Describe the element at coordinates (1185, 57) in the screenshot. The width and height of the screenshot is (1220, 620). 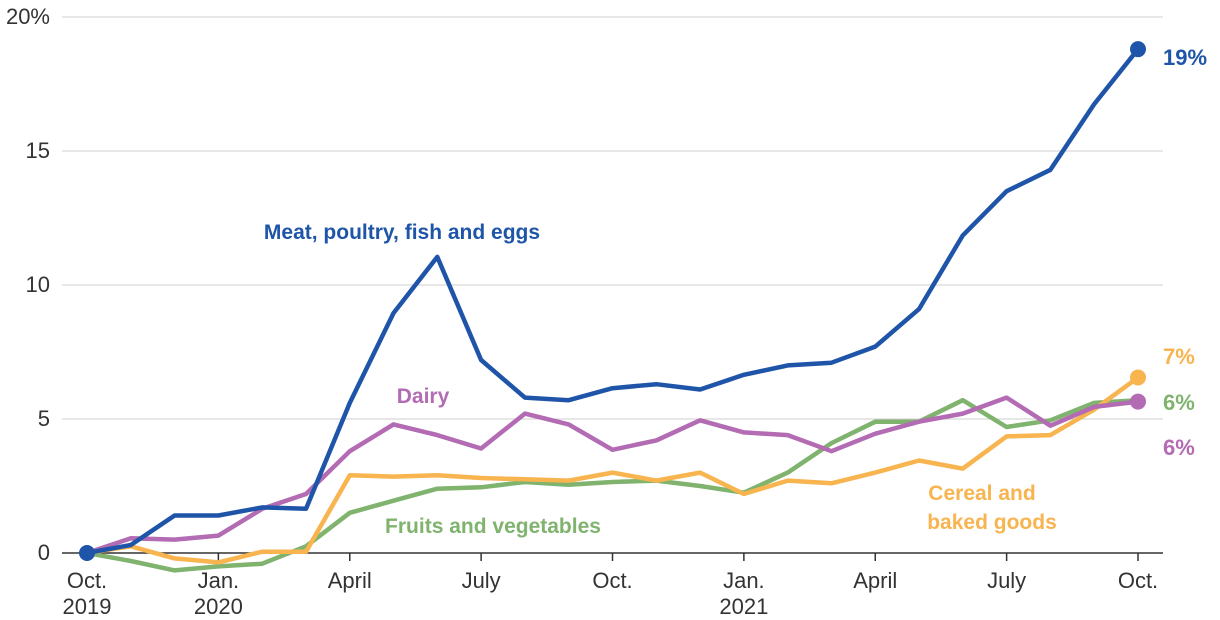
I see `end-label-meat: 19%` at that location.